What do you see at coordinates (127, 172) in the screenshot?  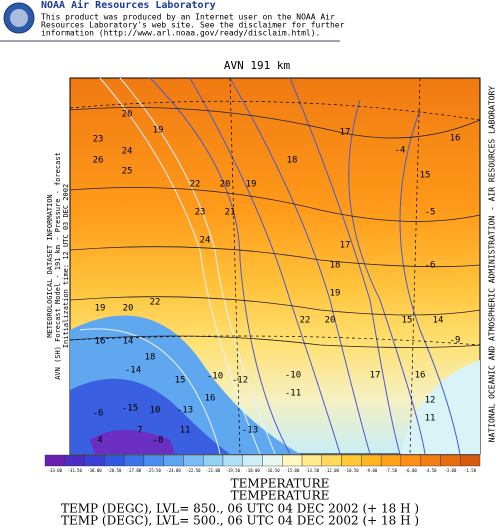 I see `contour-label: 25` at bounding box center [127, 172].